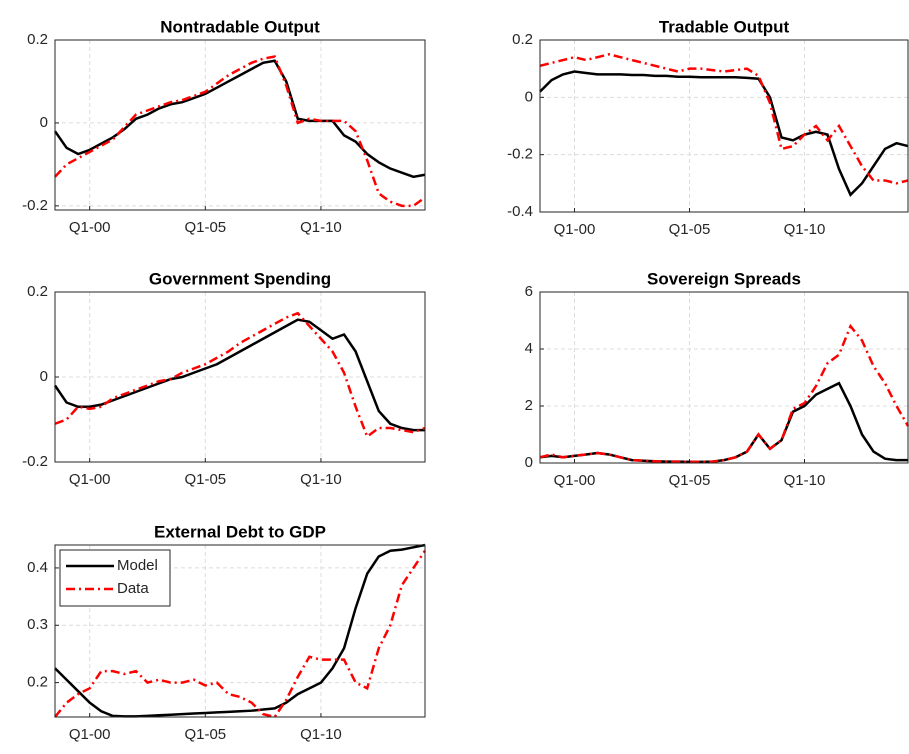  What do you see at coordinates (529, 291) in the screenshot?
I see `y-tick-label: 6` at bounding box center [529, 291].